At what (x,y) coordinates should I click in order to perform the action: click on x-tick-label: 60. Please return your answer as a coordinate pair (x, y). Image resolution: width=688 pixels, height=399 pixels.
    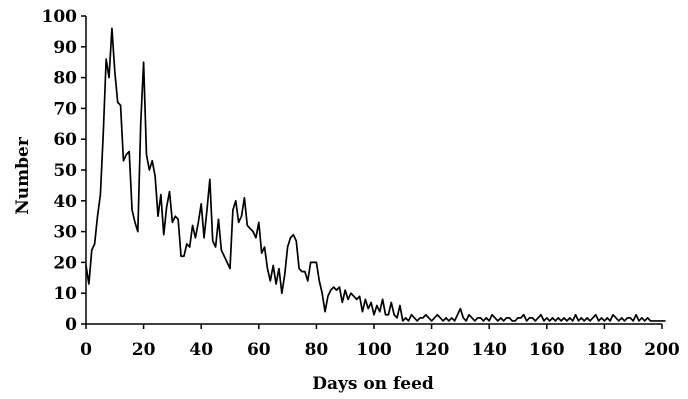
    Looking at the image, I should click on (259, 350).